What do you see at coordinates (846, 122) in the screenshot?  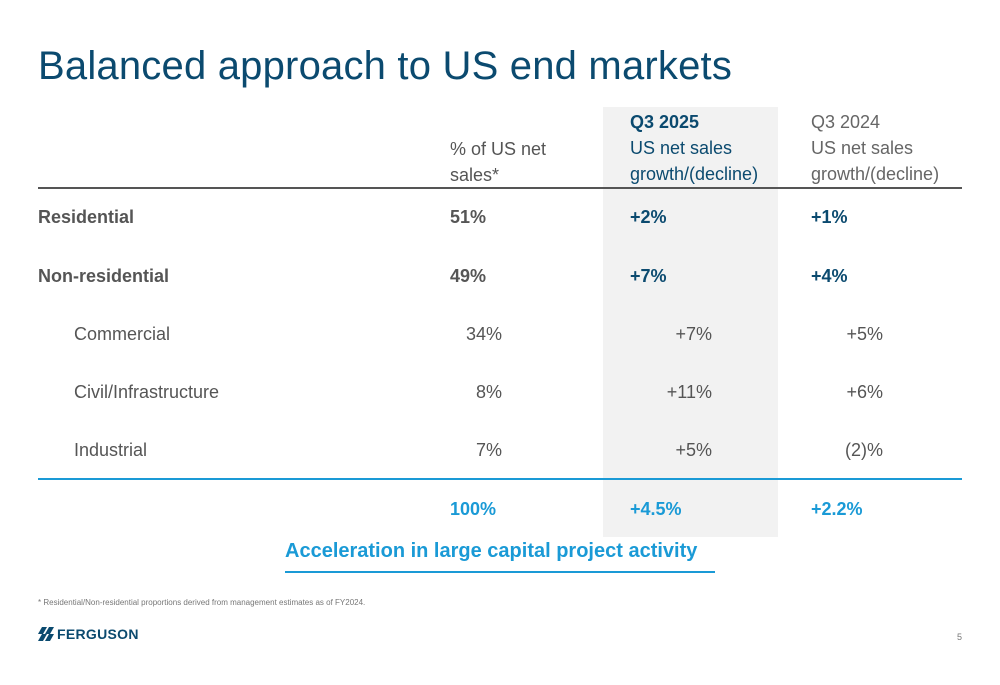 I see `header-q3-2024-line-1: Q3 2024` at bounding box center [846, 122].